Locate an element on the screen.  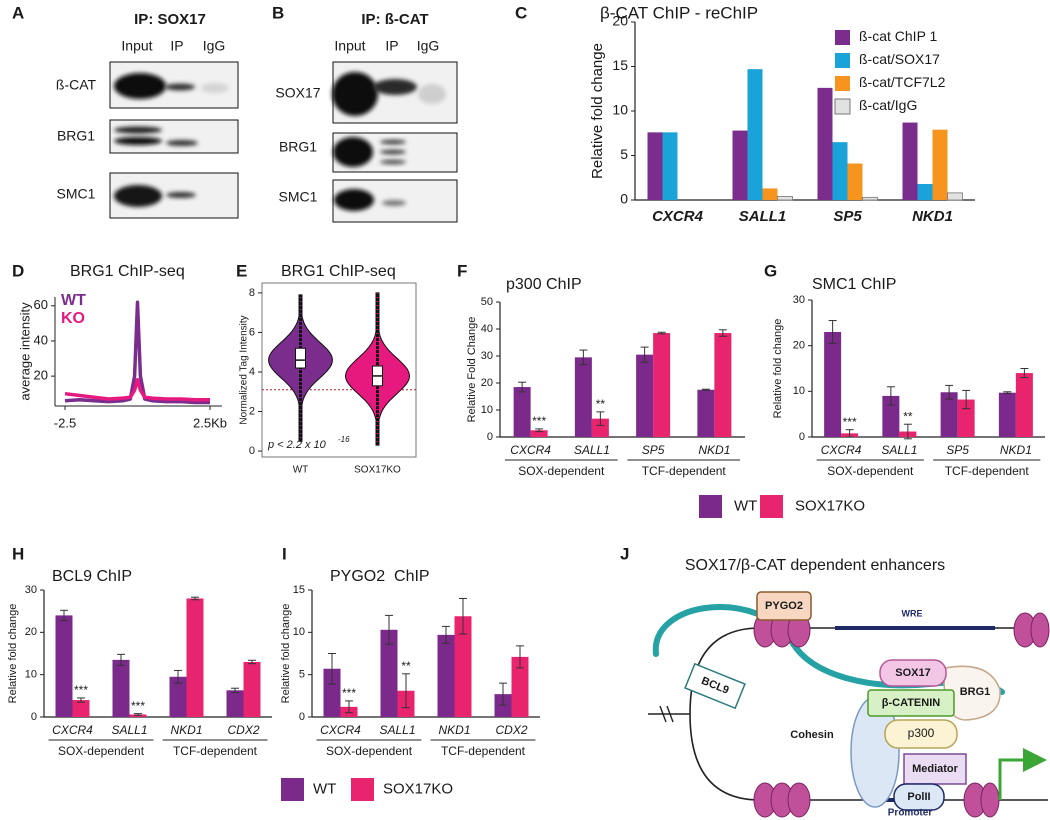
x-tick-label: SP5 is located at coordinates (653, 450).